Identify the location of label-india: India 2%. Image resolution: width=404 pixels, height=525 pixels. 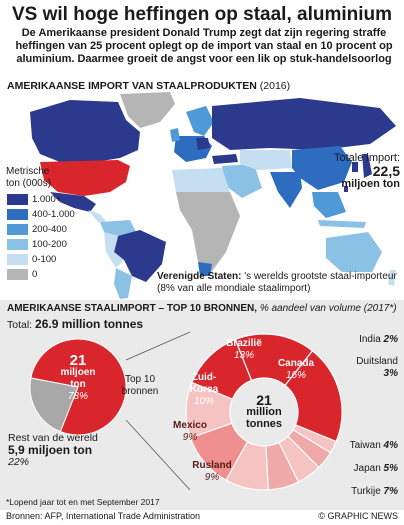
(378, 340).